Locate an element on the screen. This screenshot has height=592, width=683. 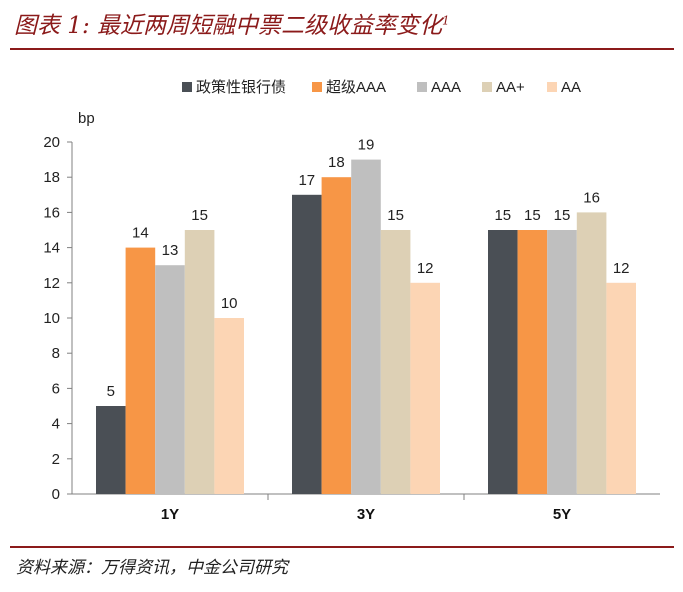
y-tick-label: 0 is located at coordinates (56, 494).